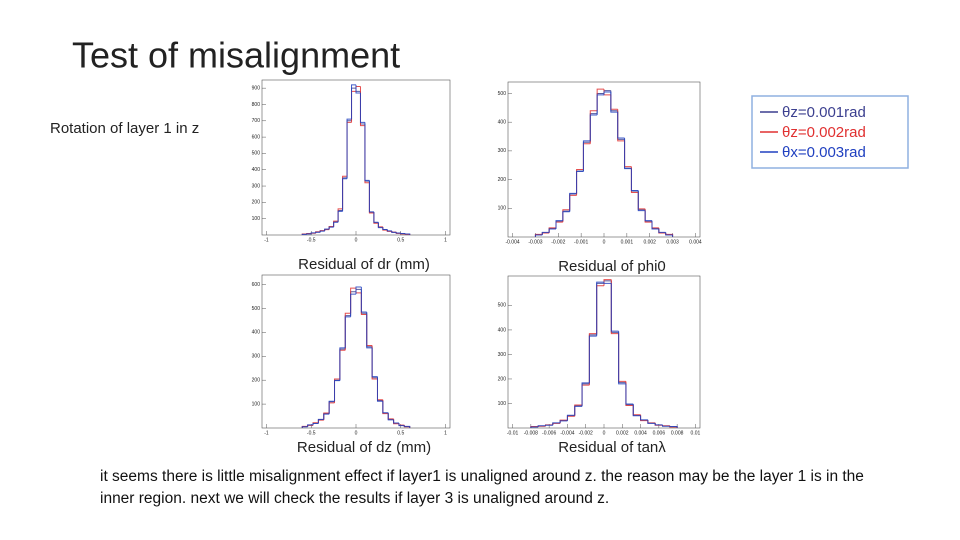 This screenshot has width=960, height=540. I want to click on x-tick-label: 0.002, so click(622, 433).